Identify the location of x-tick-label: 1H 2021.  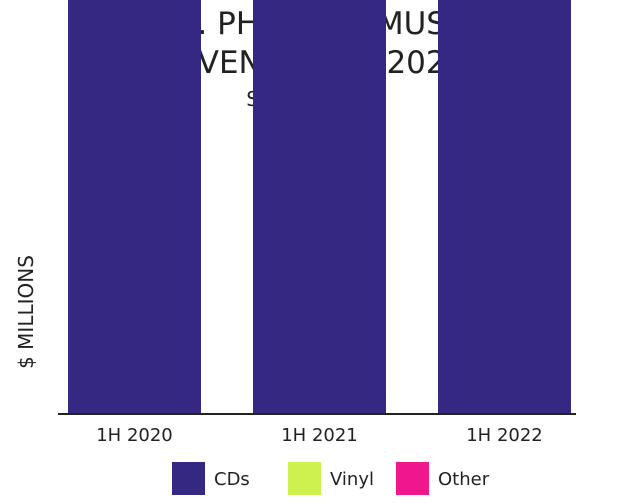
(319, 435).